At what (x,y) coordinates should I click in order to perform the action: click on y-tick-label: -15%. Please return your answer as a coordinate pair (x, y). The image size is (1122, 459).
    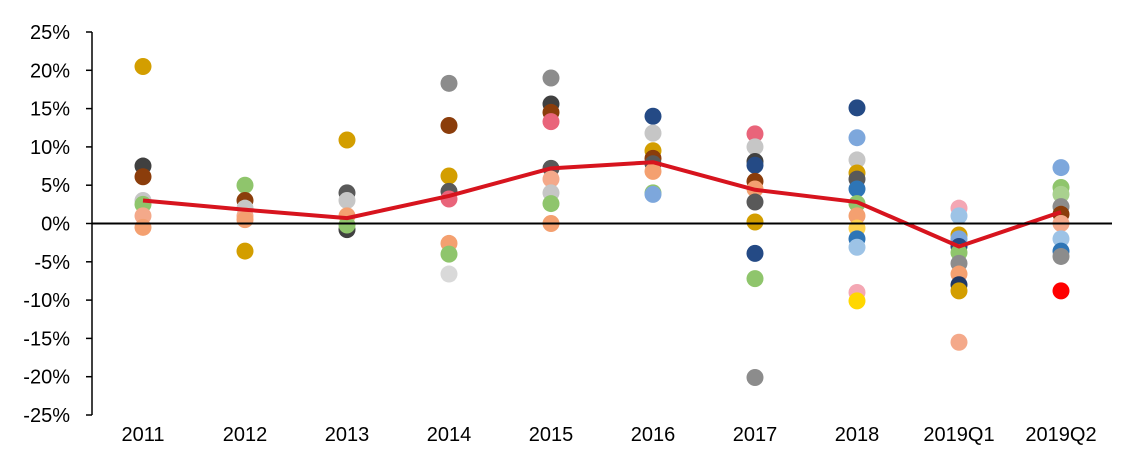
    Looking at the image, I should click on (46, 339).